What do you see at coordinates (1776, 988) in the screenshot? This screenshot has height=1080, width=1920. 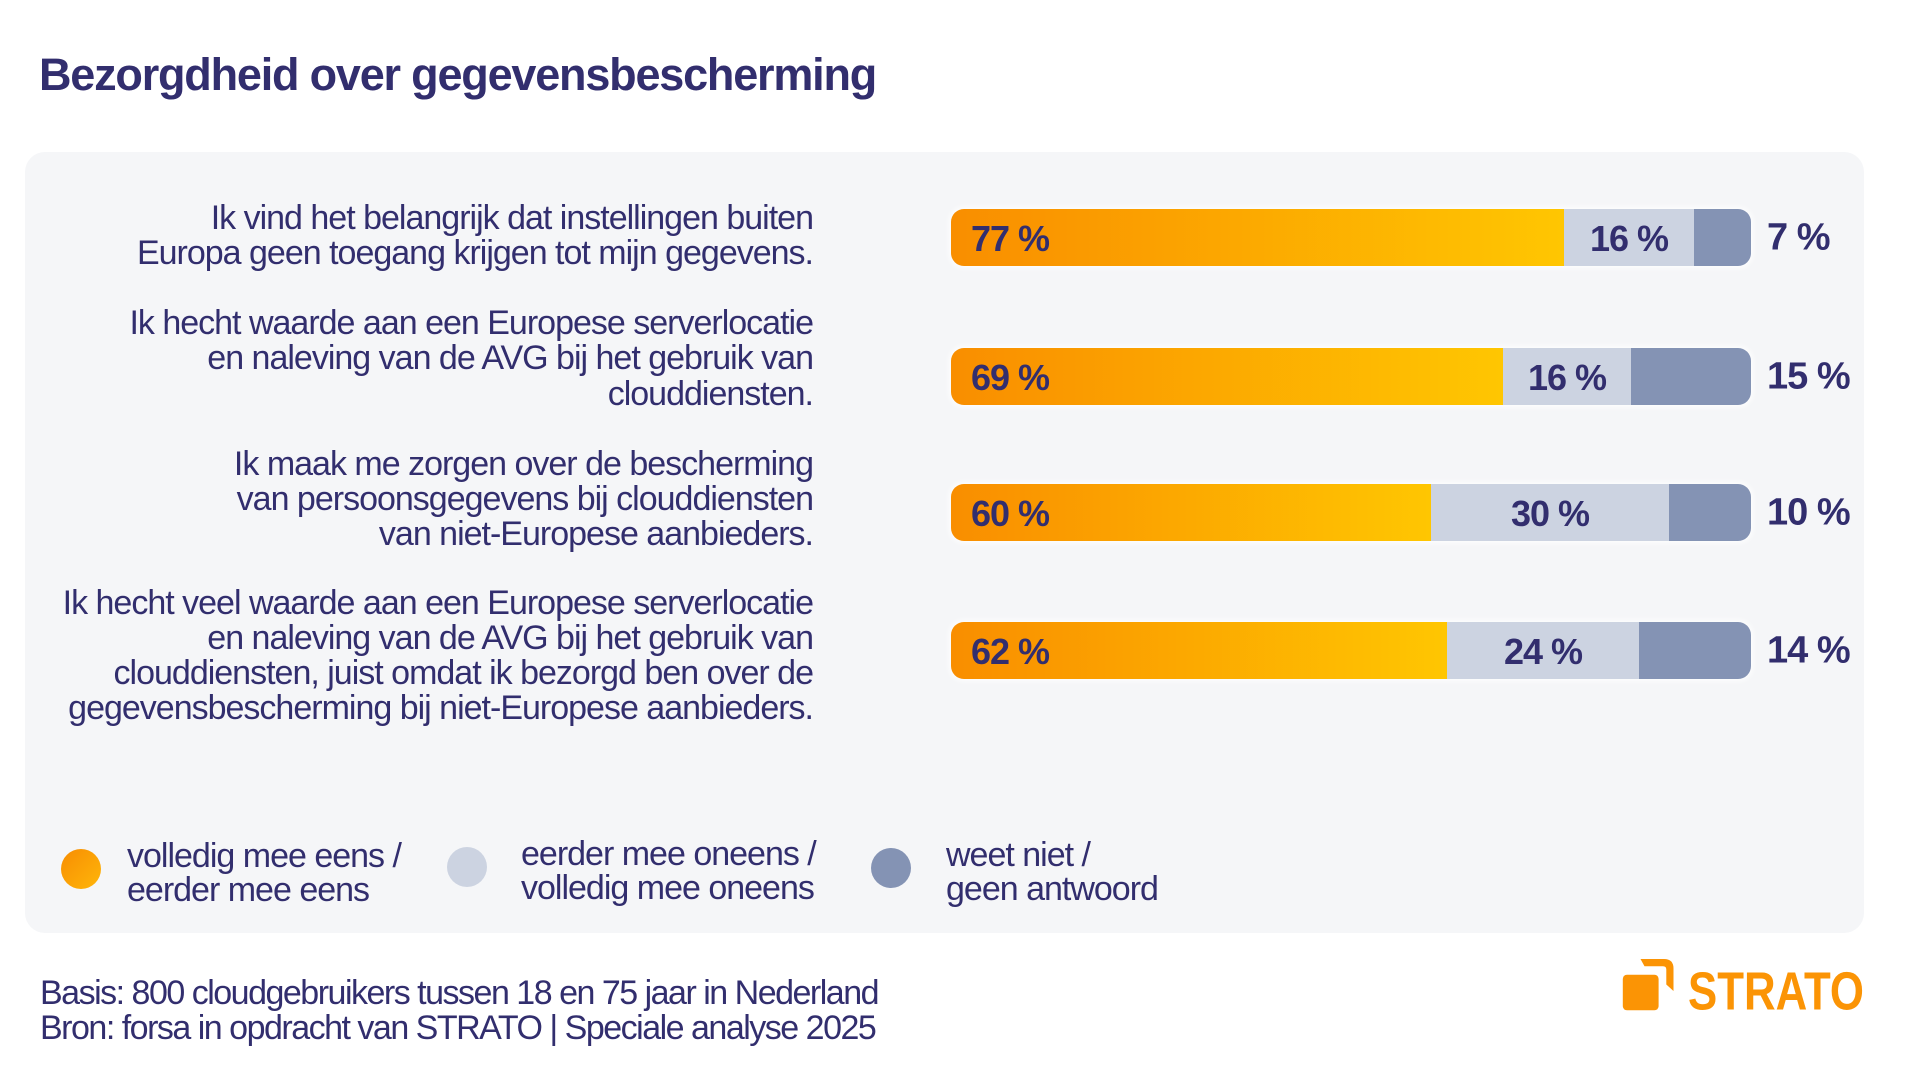 I see `svg-text: STRATO` at bounding box center [1776, 988].